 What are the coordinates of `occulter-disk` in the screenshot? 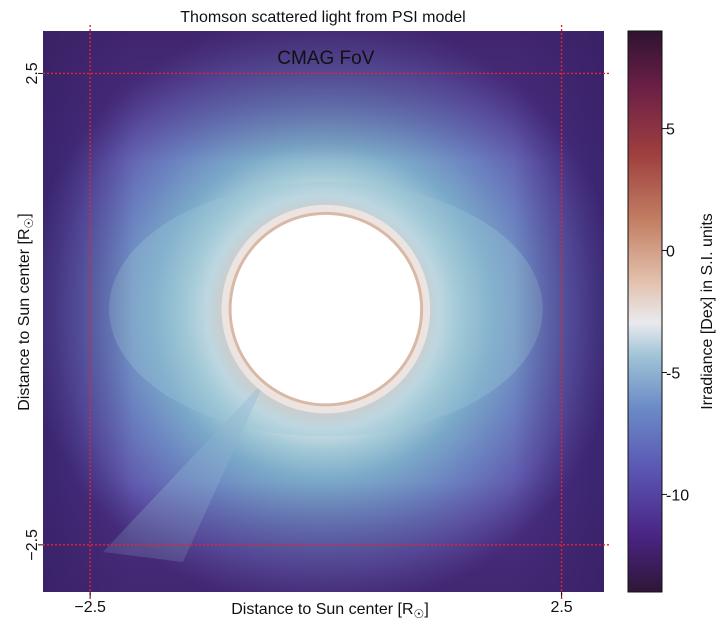 It's located at (326, 309).